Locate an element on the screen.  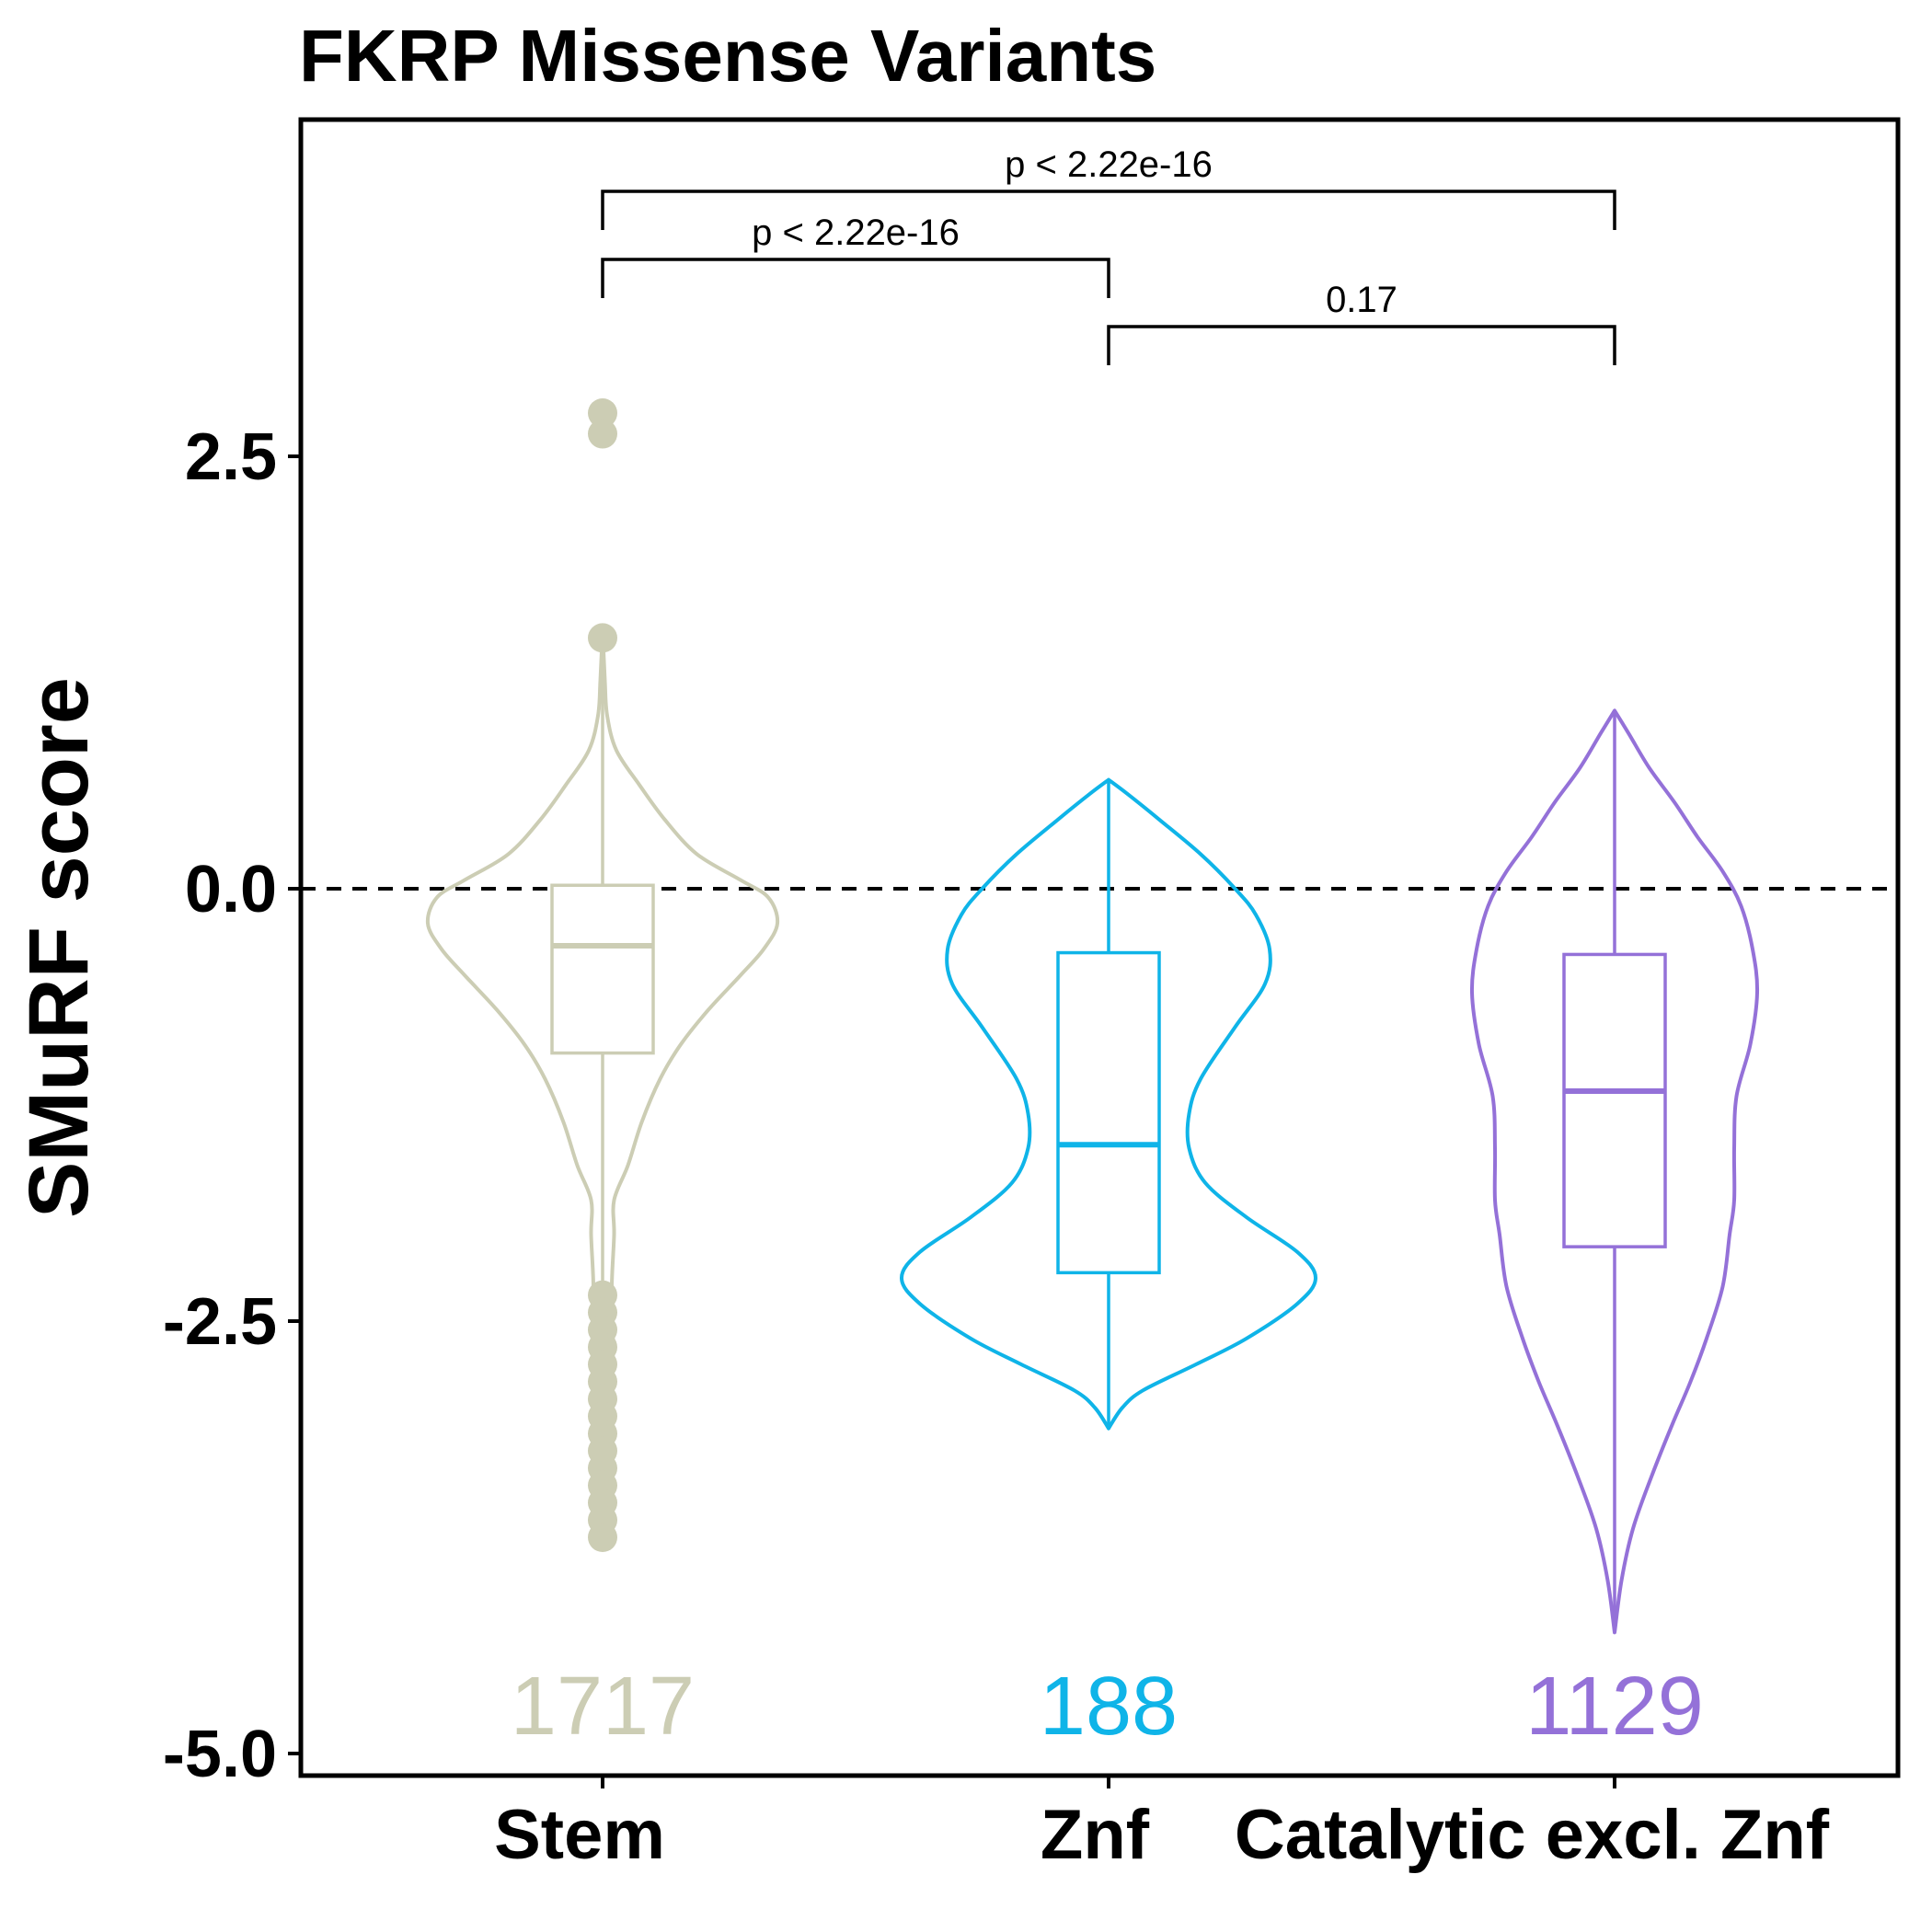
group-count-label: 188 is located at coordinates (1109, 1707).